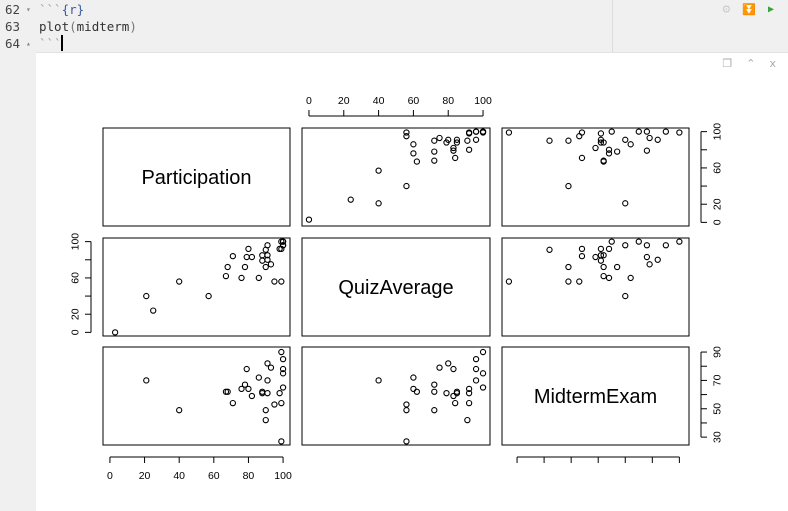 The height and width of the screenshot is (511, 788). I want to click on code-paren: (, so click(73, 26).